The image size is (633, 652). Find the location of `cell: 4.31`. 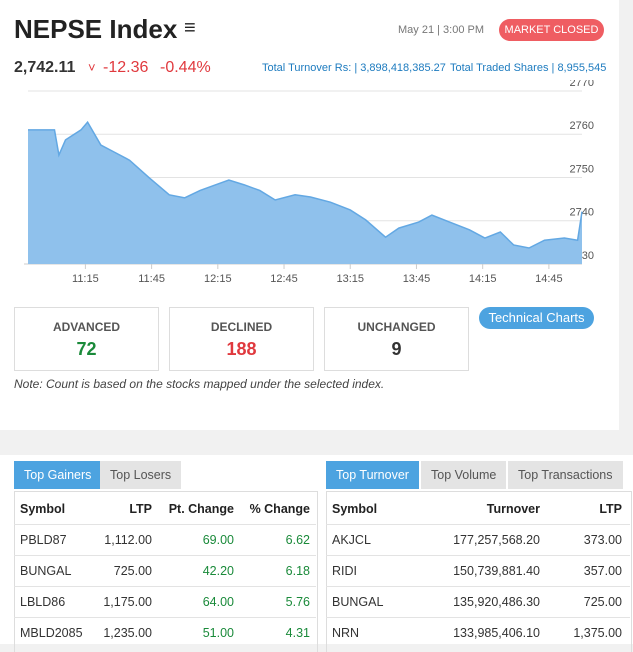

cell: 4.31 is located at coordinates (297, 633).